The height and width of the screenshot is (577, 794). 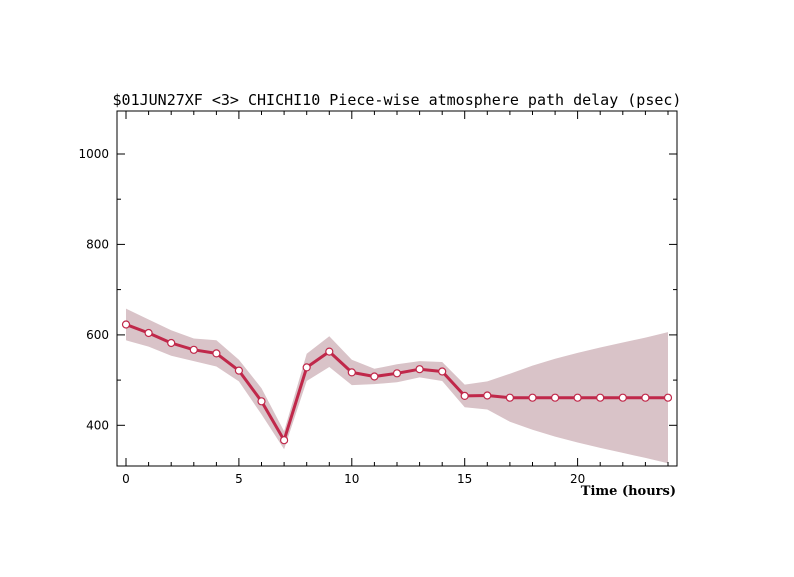 What do you see at coordinates (577, 479) in the screenshot?
I see `x-tick-label: 20` at bounding box center [577, 479].